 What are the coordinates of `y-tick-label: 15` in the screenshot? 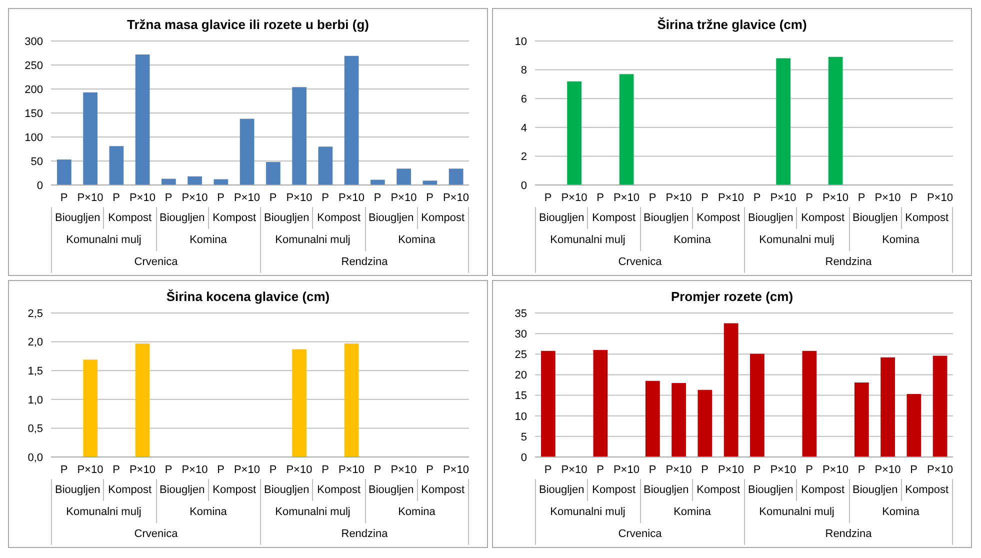 It's located at (520, 396).